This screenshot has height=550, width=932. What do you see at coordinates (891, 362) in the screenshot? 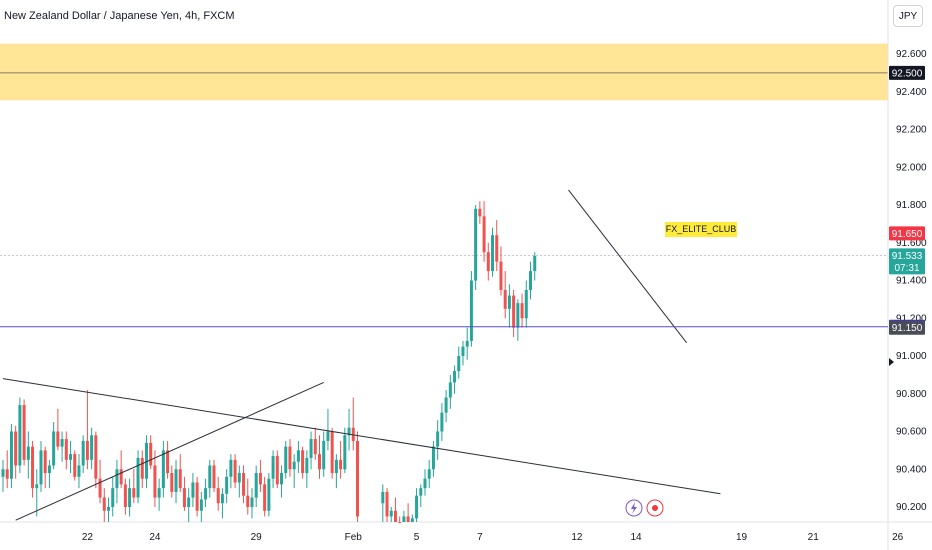
I see `left-arrow-icon` at bounding box center [891, 362].